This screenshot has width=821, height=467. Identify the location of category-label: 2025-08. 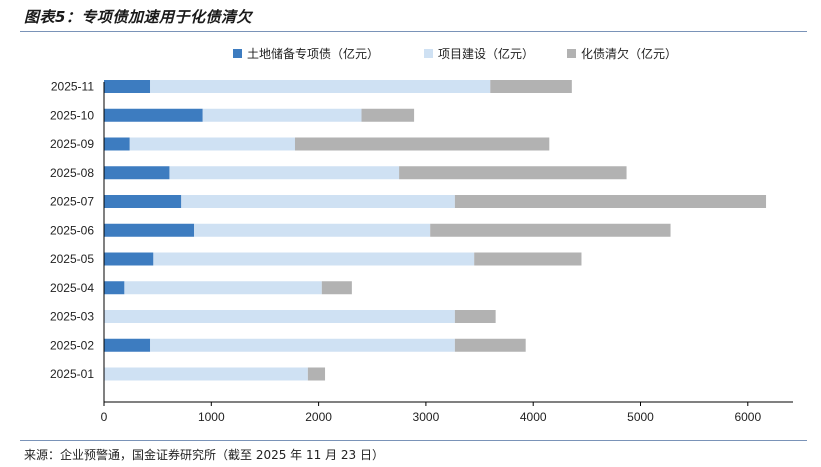
(72, 173).